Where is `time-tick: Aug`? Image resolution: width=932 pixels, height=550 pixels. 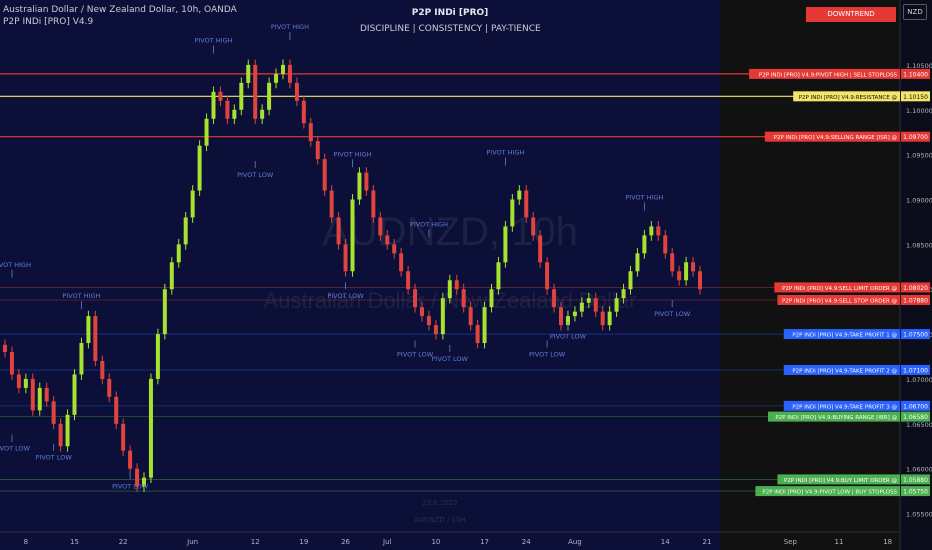
time-tick: Aug is located at coordinates (575, 542).